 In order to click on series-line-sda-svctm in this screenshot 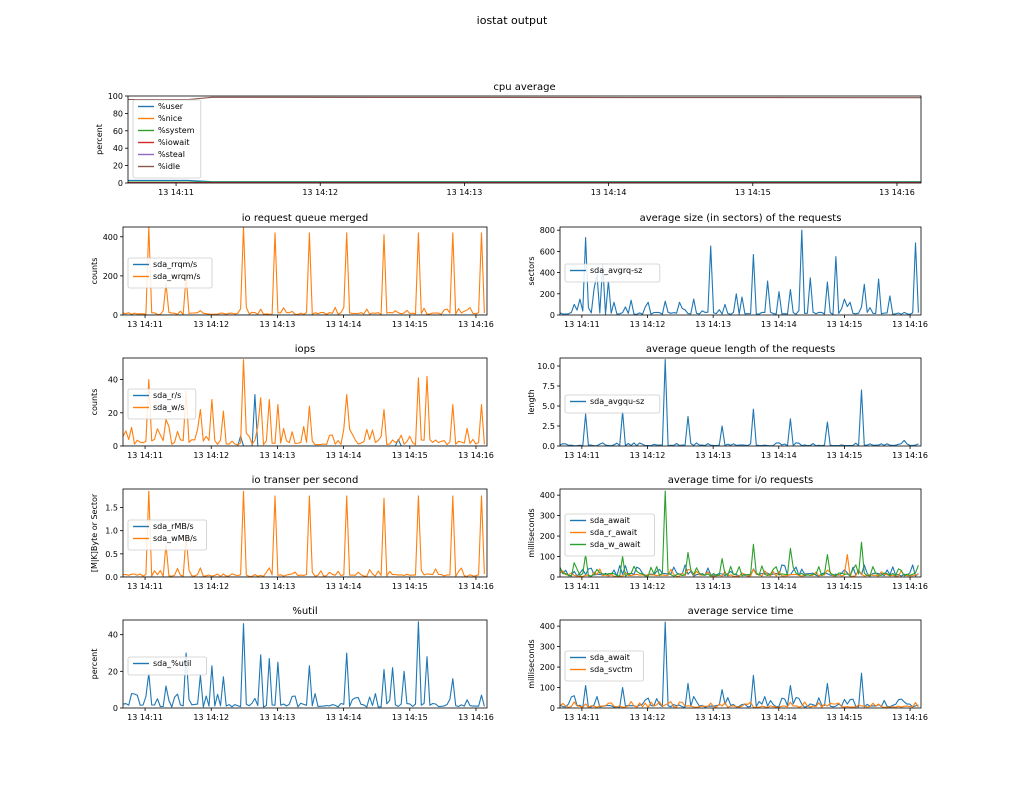, I will do `click(739, 704)`.